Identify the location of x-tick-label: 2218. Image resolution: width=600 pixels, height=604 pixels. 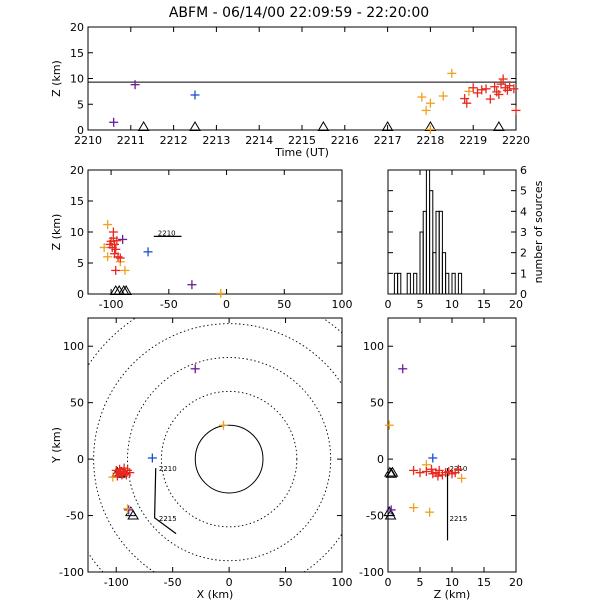
(430, 140).